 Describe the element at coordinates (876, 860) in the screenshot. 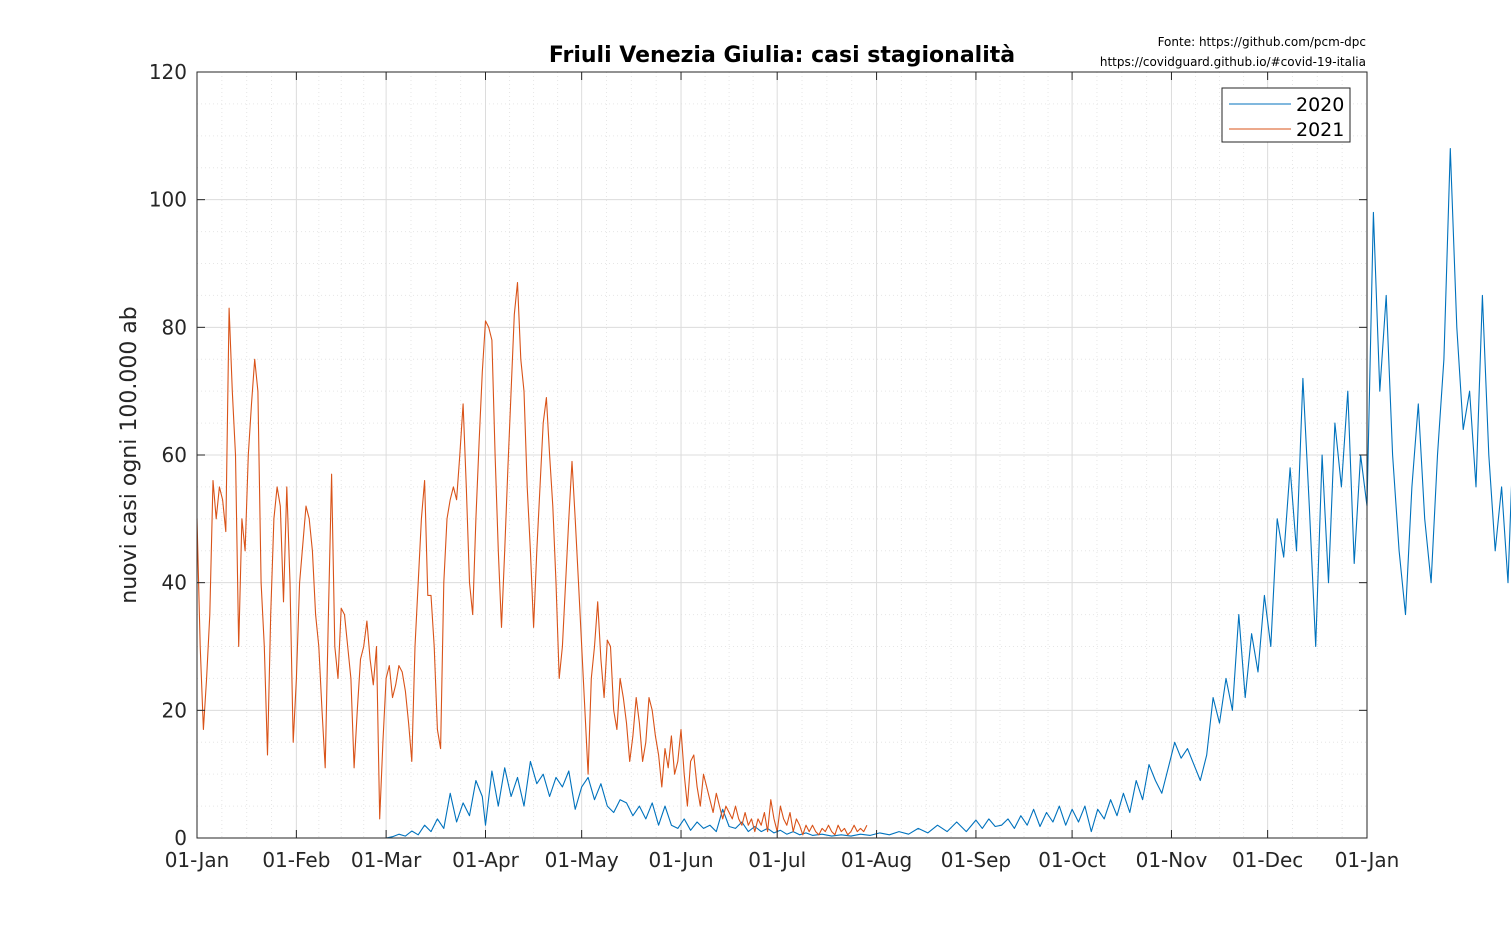

I see `x-tick-label: 01-Aug` at that location.